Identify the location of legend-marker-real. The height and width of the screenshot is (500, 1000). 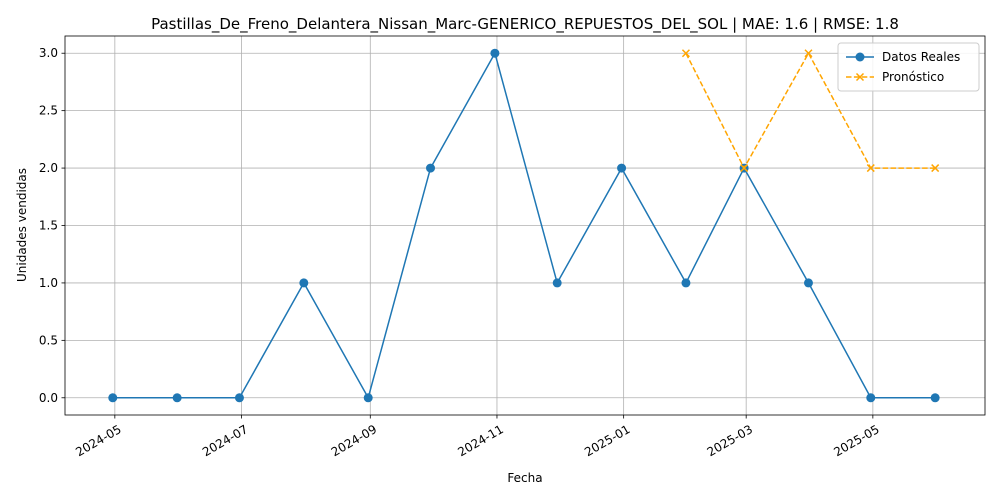
(860, 57).